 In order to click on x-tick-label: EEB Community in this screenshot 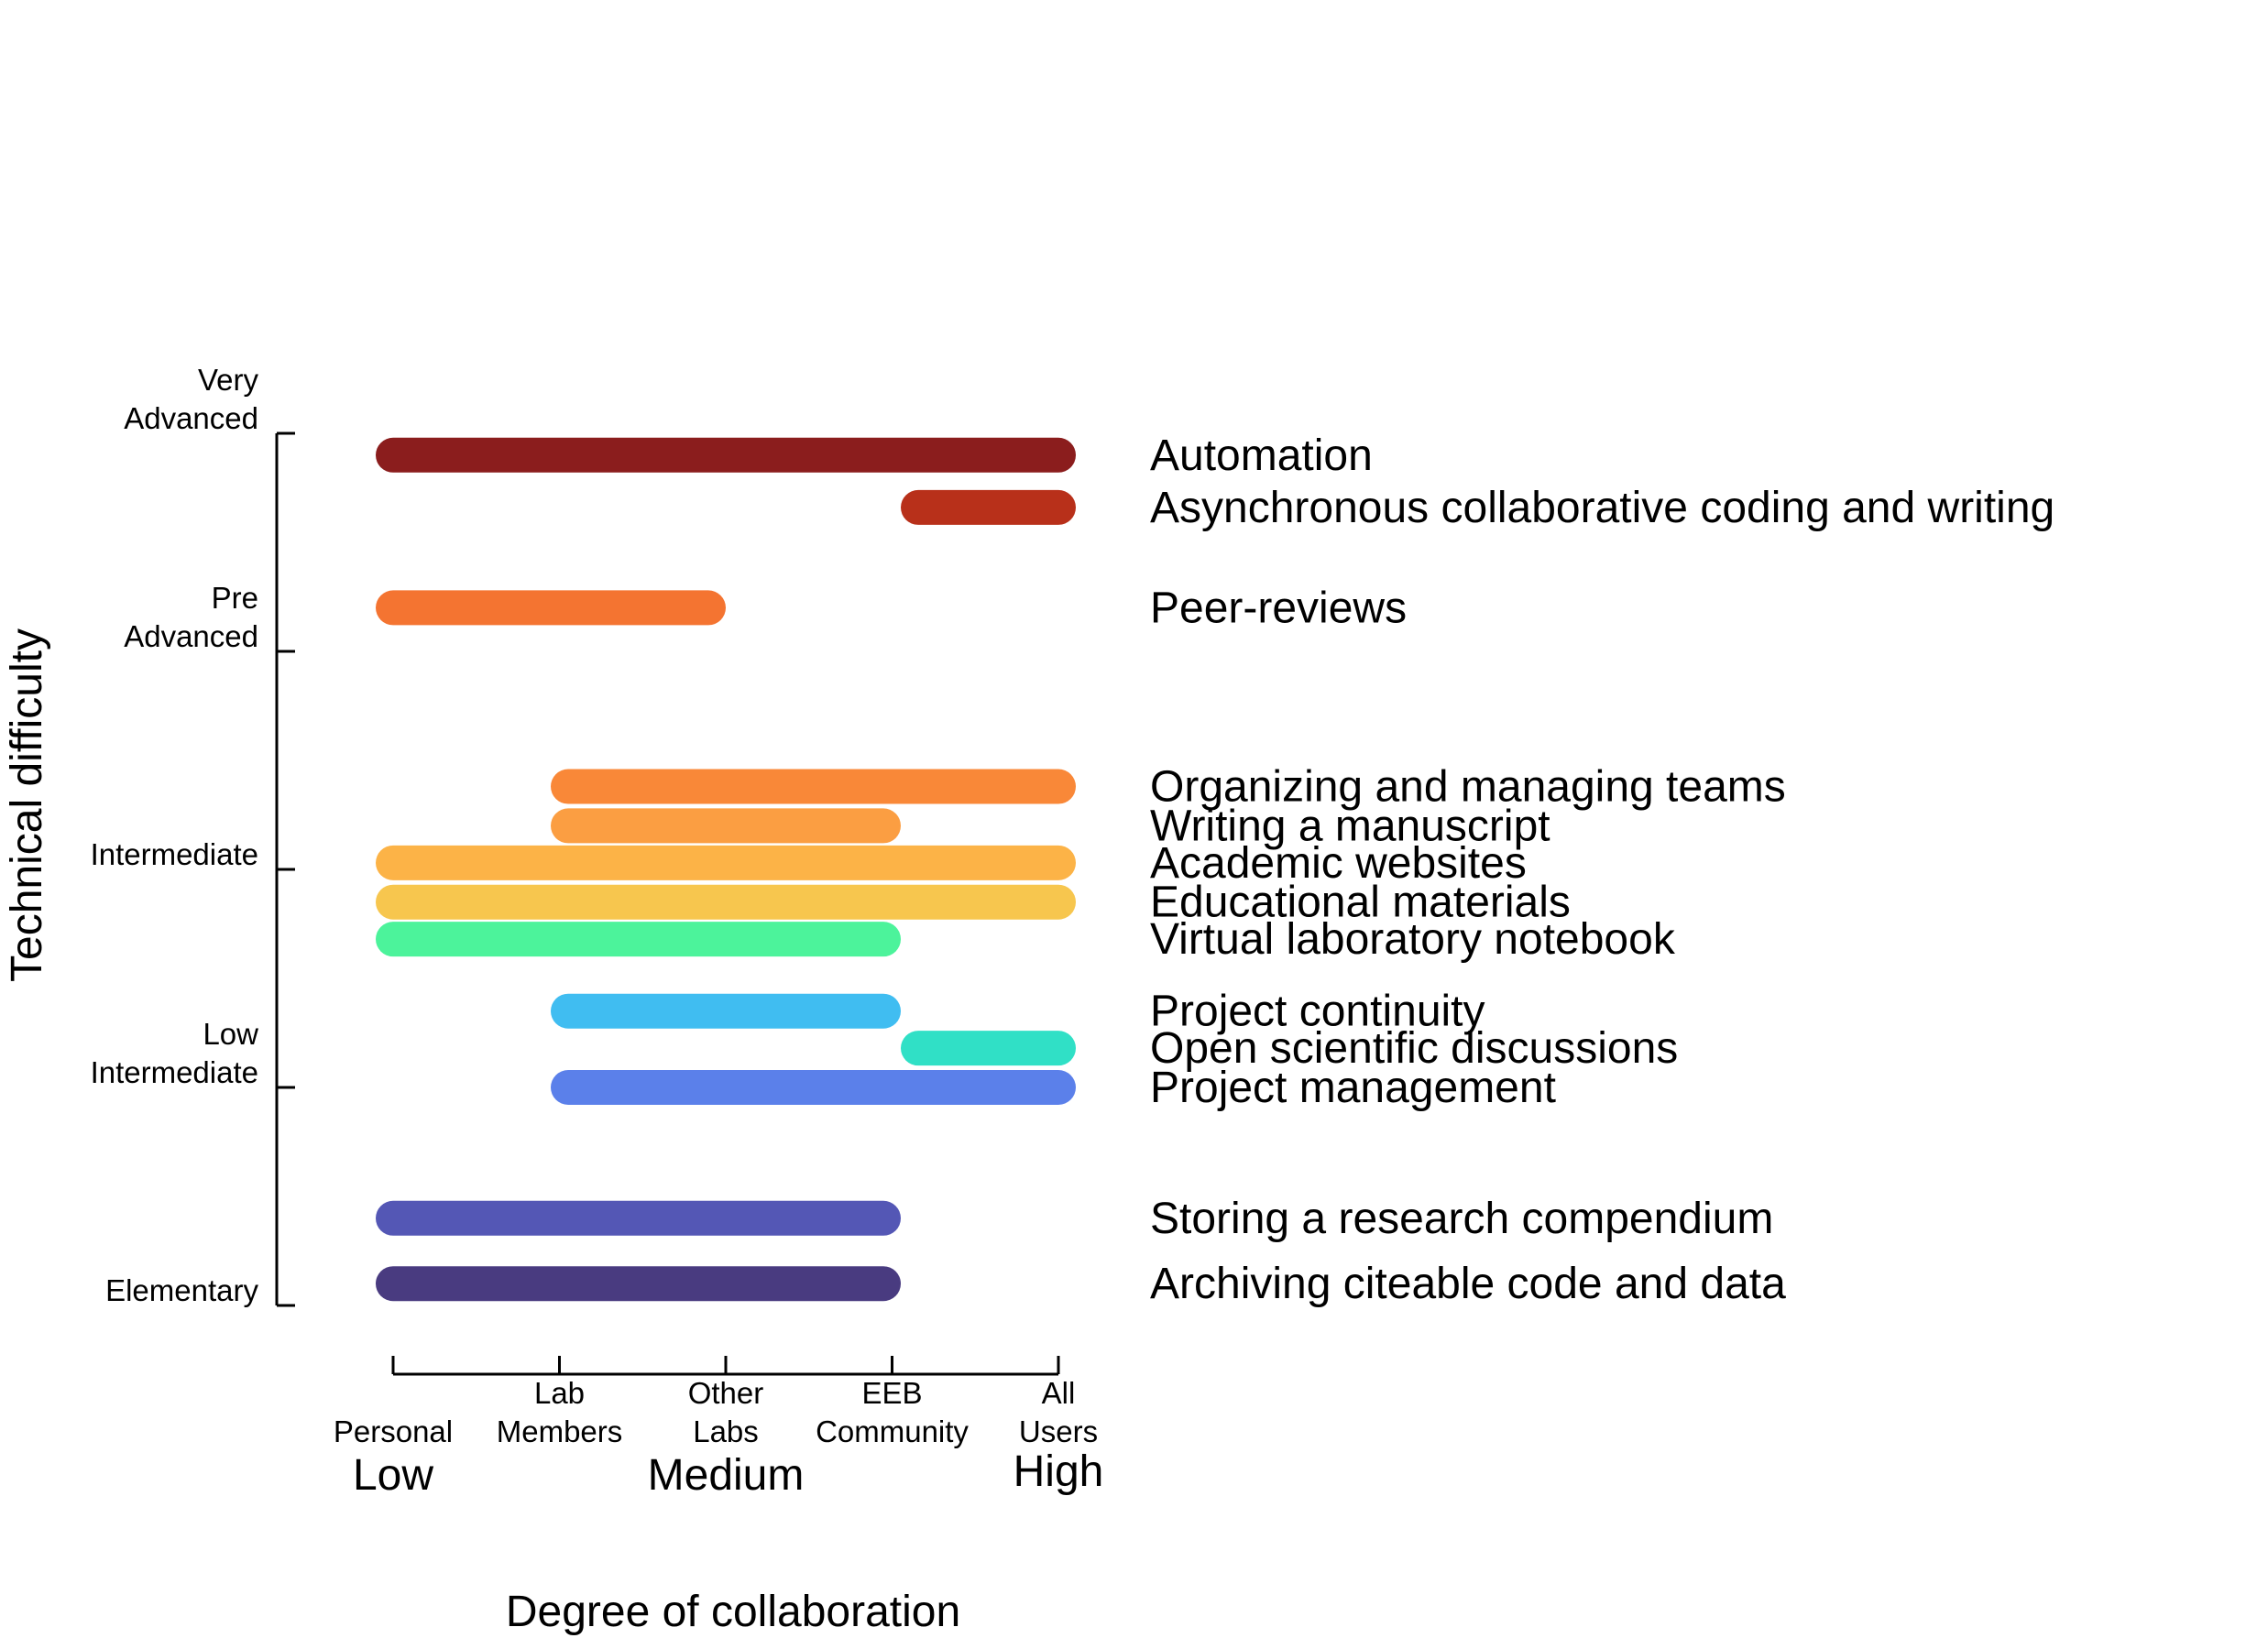, I will do `click(892, 1412)`.